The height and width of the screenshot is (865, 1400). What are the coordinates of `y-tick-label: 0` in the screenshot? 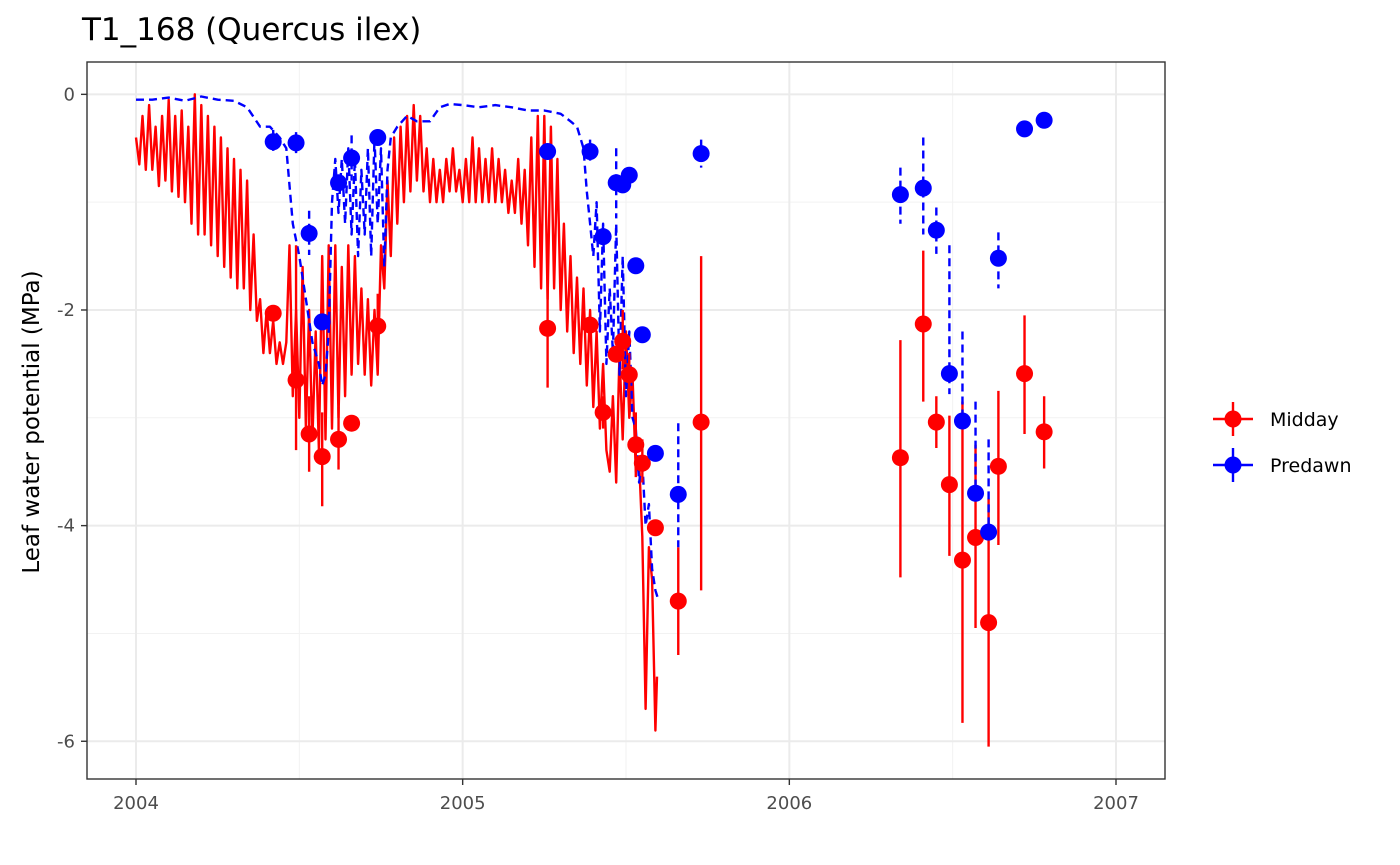 It's located at (69, 94).